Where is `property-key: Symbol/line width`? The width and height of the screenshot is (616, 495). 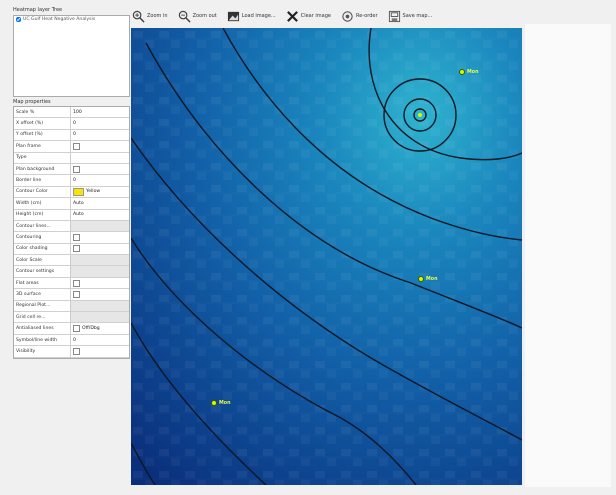 property-key: Symbol/line width is located at coordinates (42, 340).